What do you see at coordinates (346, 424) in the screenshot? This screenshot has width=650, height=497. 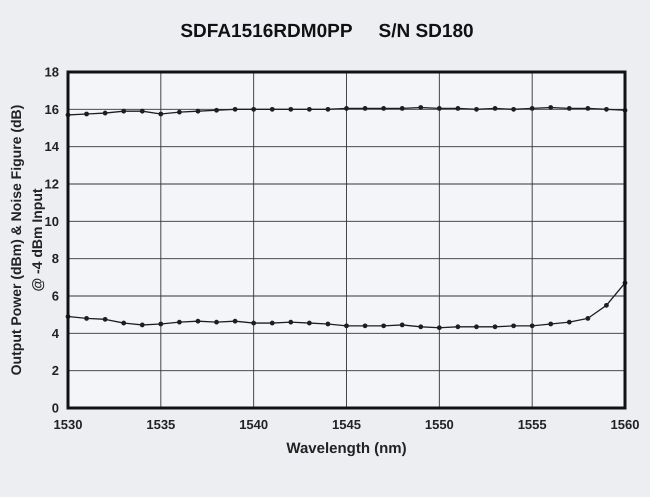 I see `x-tick-label: 1545` at bounding box center [346, 424].